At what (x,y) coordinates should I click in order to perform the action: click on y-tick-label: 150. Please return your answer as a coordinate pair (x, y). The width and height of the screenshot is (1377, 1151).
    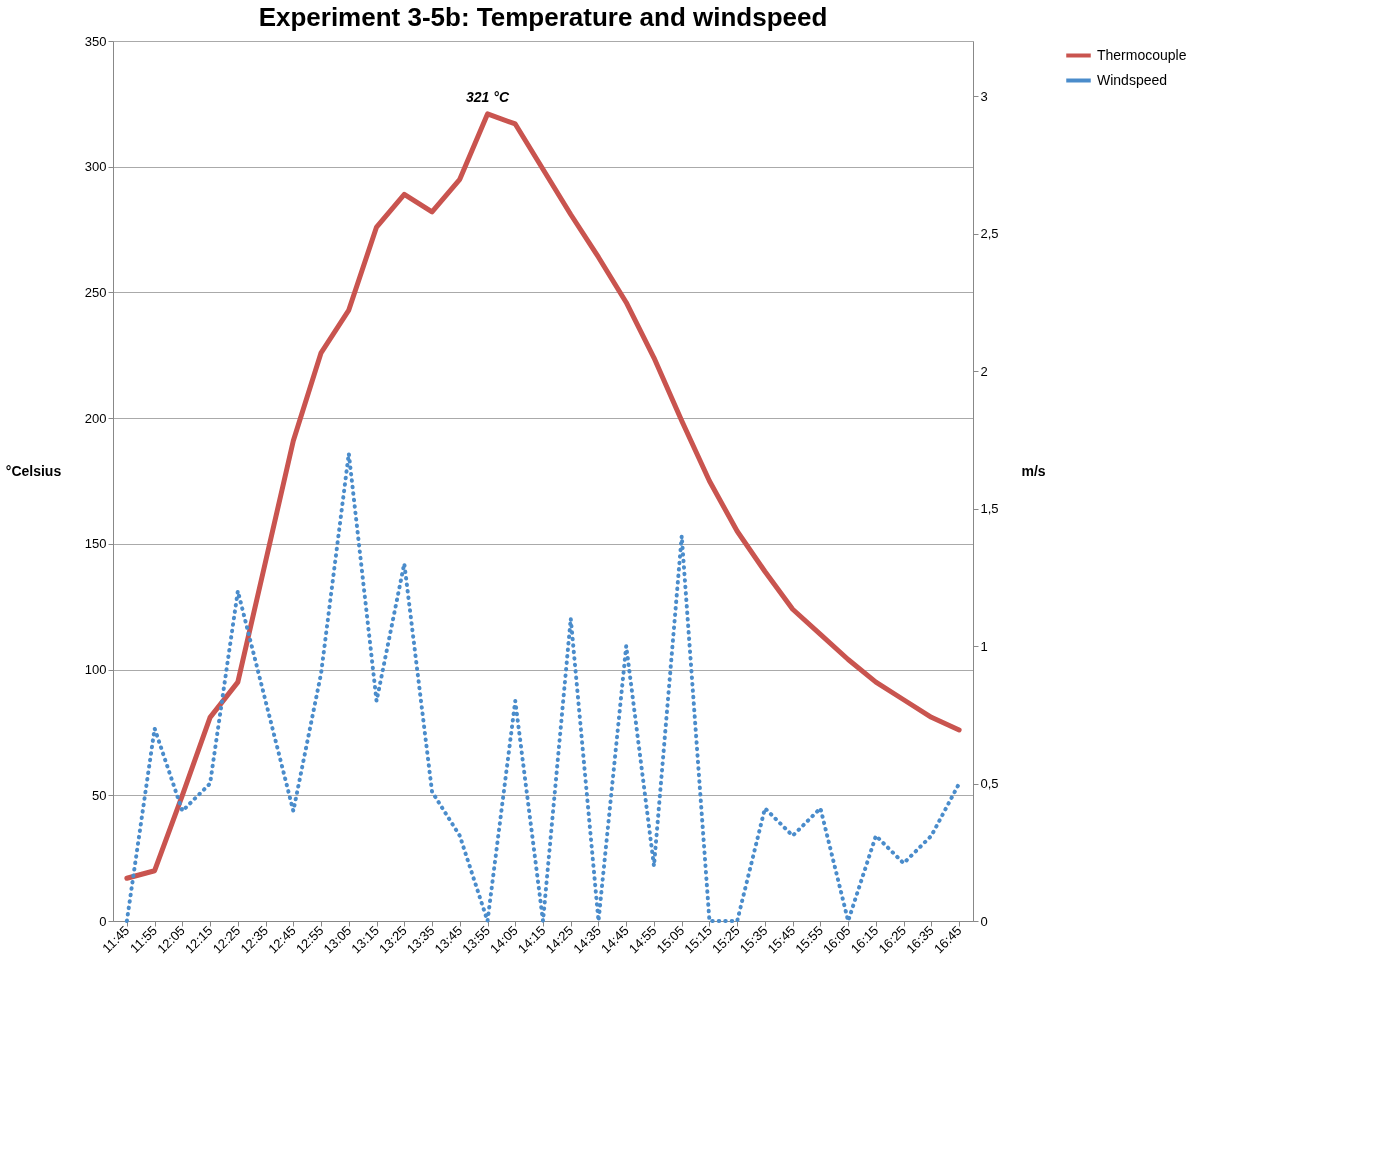
    Looking at the image, I should click on (95, 544).